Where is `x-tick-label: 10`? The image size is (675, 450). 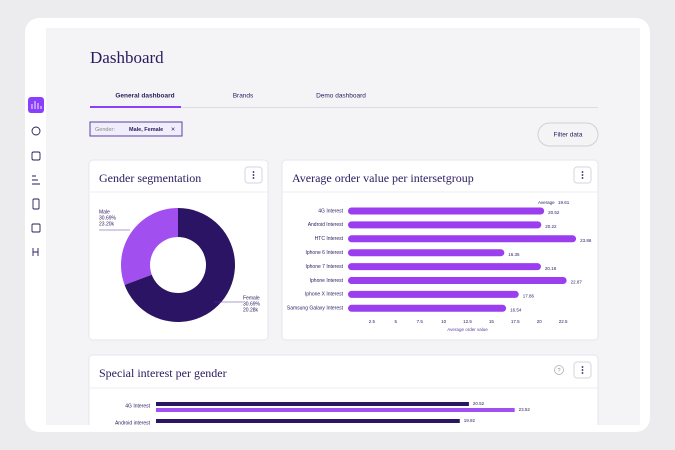 x-tick-label: 10 is located at coordinates (444, 321).